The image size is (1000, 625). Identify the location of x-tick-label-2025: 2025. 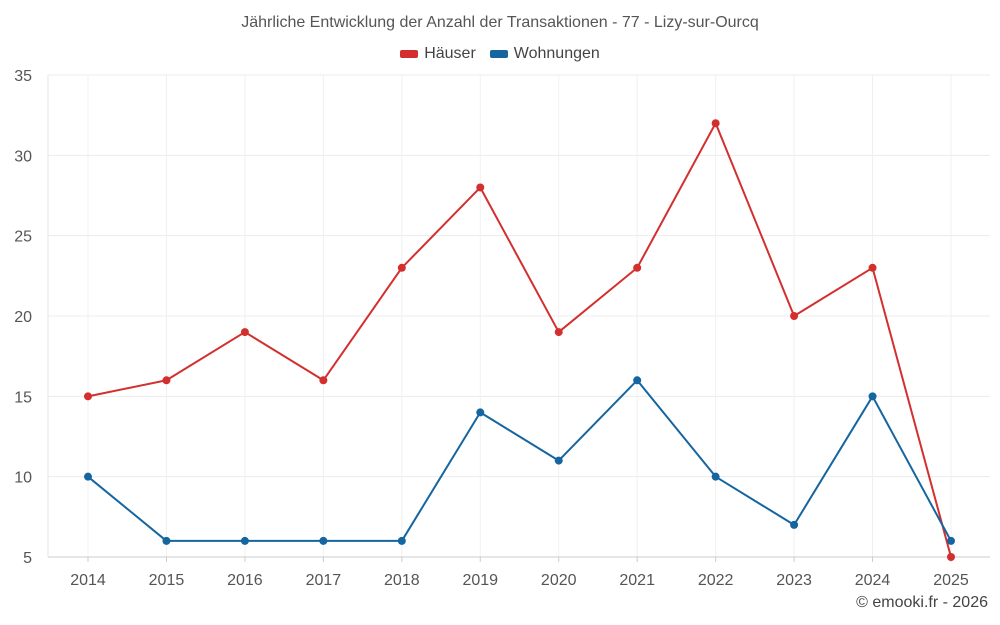
(951, 580).